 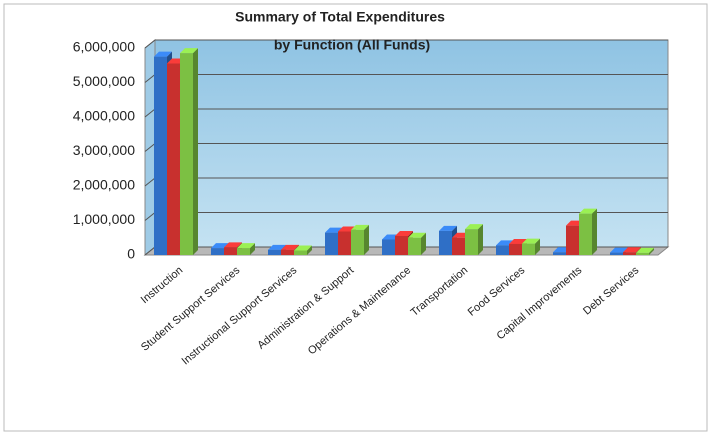 What do you see at coordinates (352, 45) in the screenshot?
I see `chart-title: by Function (All Funds)` at bounding box center [352, 45].